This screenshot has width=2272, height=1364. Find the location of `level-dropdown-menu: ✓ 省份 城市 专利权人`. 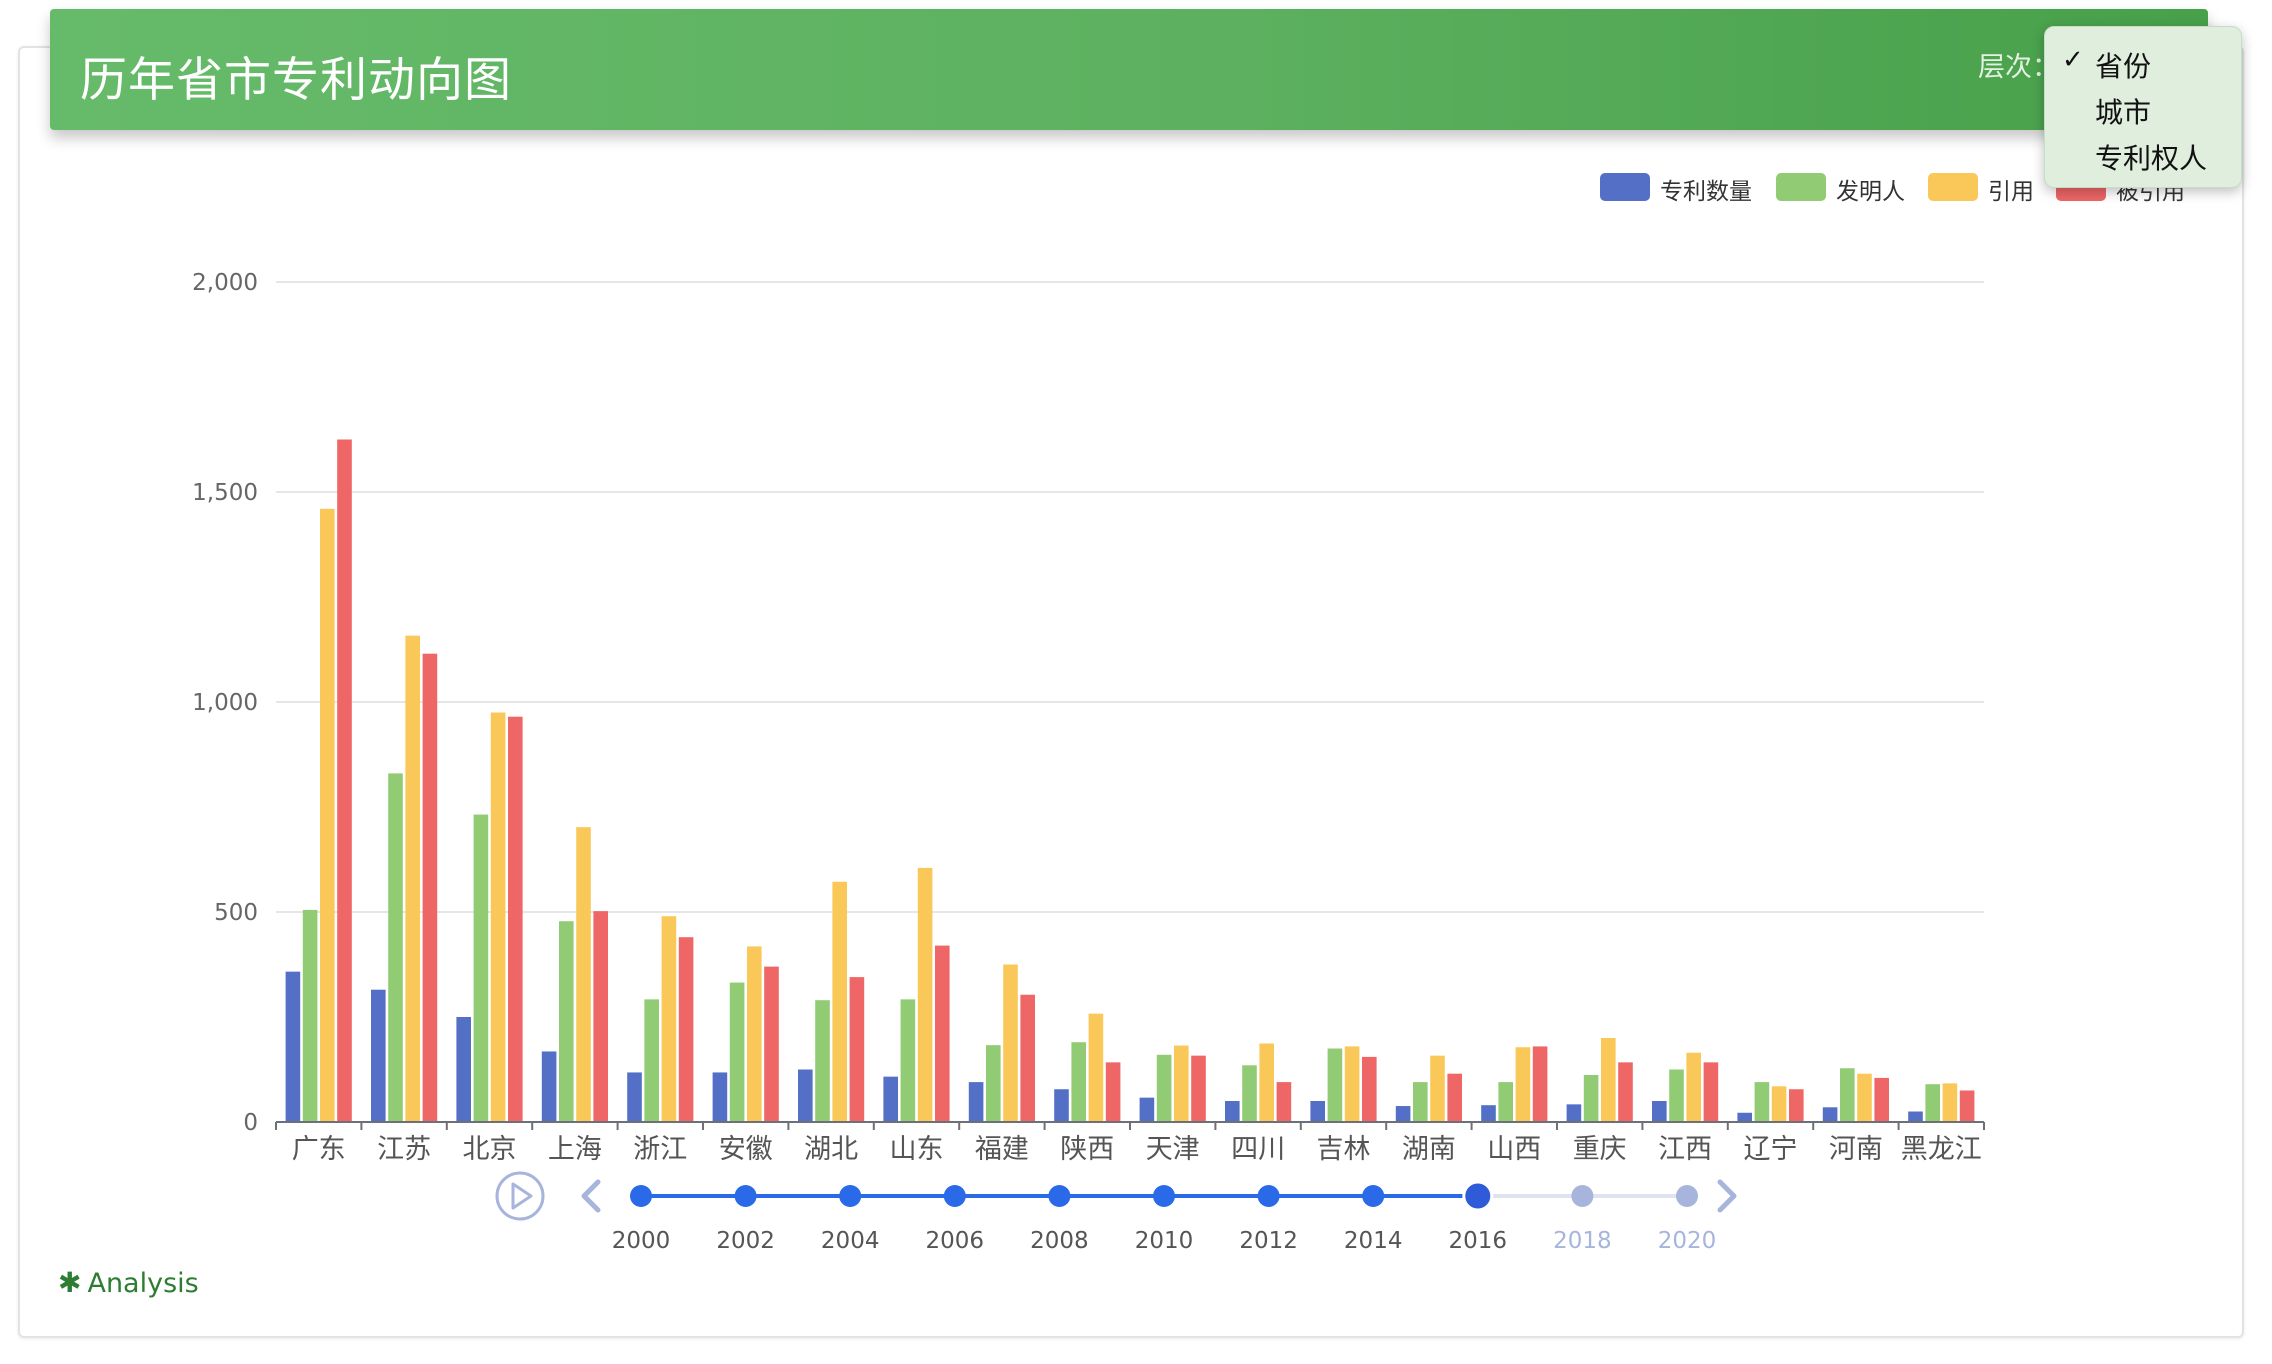

level-dropdown-menu: ✓ 省份 城市 专利权人 is located at coordinates (2143, 107).